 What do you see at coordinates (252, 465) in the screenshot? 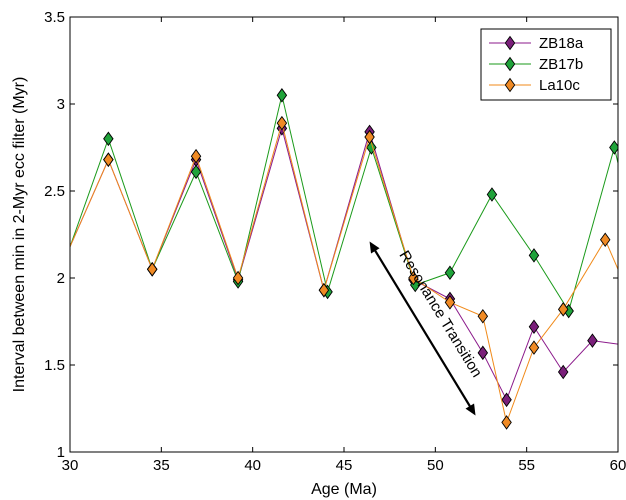
I see `x-tick-label: 40` at bounding box center [252, 465].